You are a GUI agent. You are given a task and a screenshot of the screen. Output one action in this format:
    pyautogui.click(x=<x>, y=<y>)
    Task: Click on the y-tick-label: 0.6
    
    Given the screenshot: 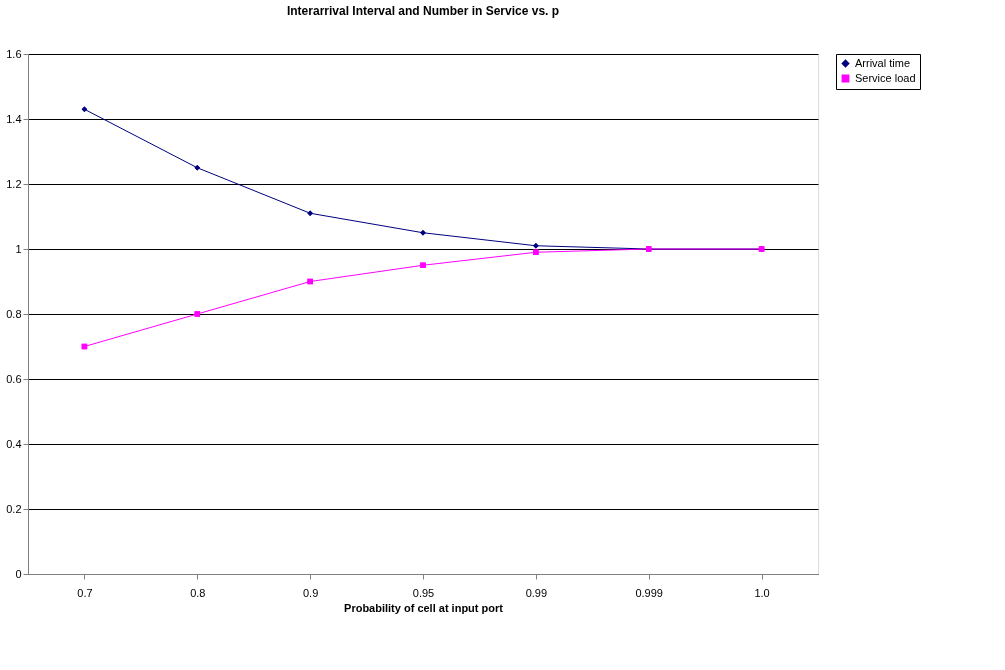 What is the action you would take?
    pyautogui.click(x=14, y=378)
    